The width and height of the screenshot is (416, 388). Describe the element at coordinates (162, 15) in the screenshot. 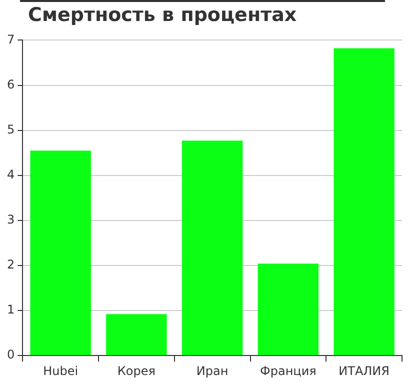

I see `chart-title: Смертность в процентах` at that location.